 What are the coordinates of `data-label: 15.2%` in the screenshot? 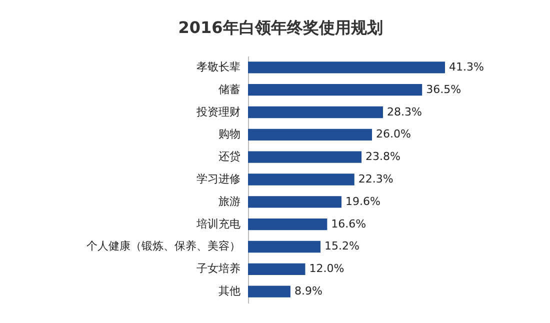 It's located at (342, 246).